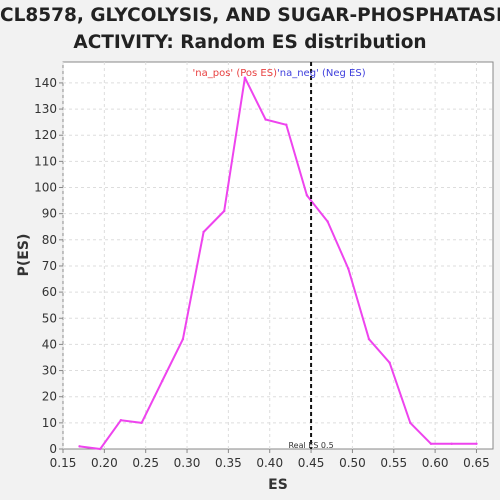 This screenshot has height=500, width=500. I want to click on x-tick-label: 0.45, so click(311, 463).